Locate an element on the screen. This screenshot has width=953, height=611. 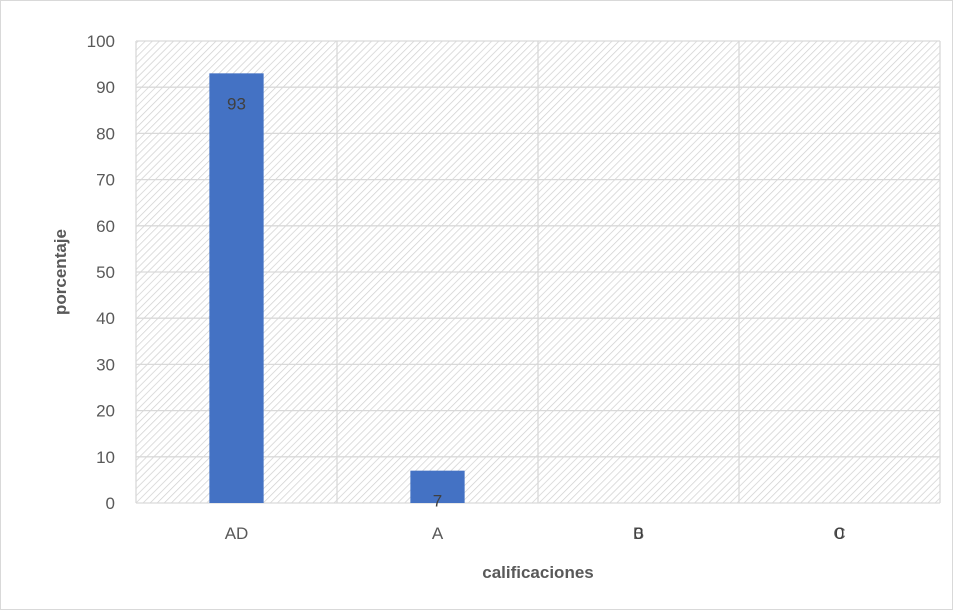
y-axis-ticks: 0 10 20 30 40 50 60 70 80 90 100 is located at coordinates (101, 272).